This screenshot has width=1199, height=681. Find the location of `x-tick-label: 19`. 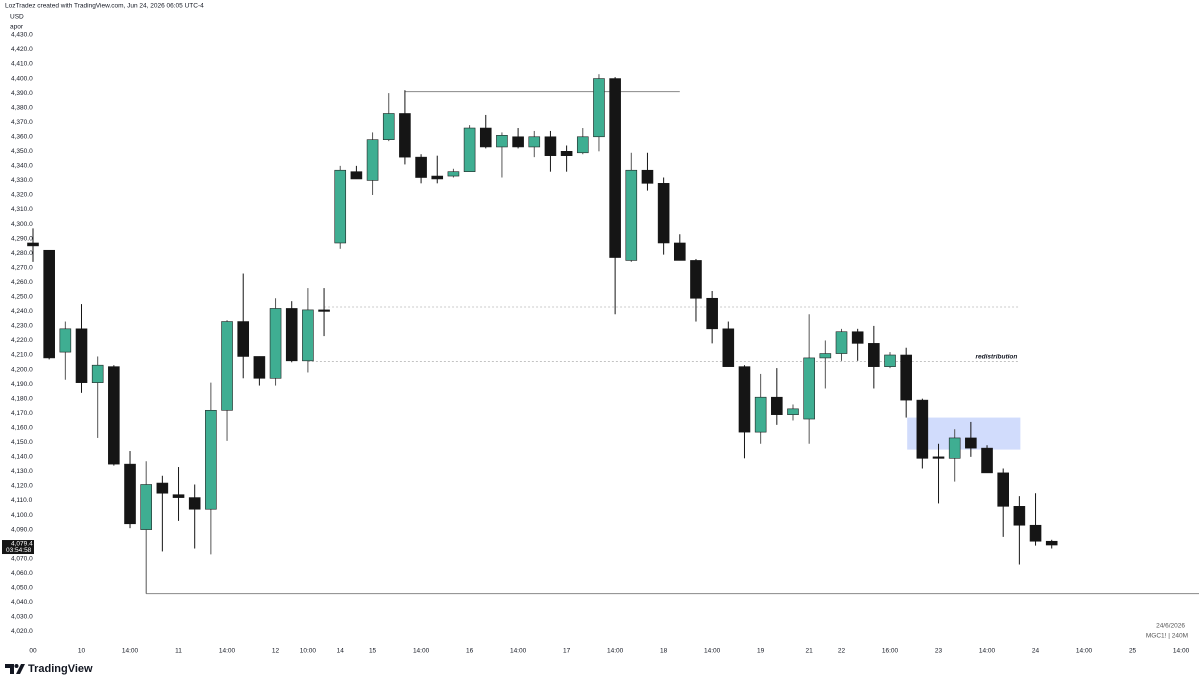

x-tick-label: 19 is located at coordinates (761, 651).